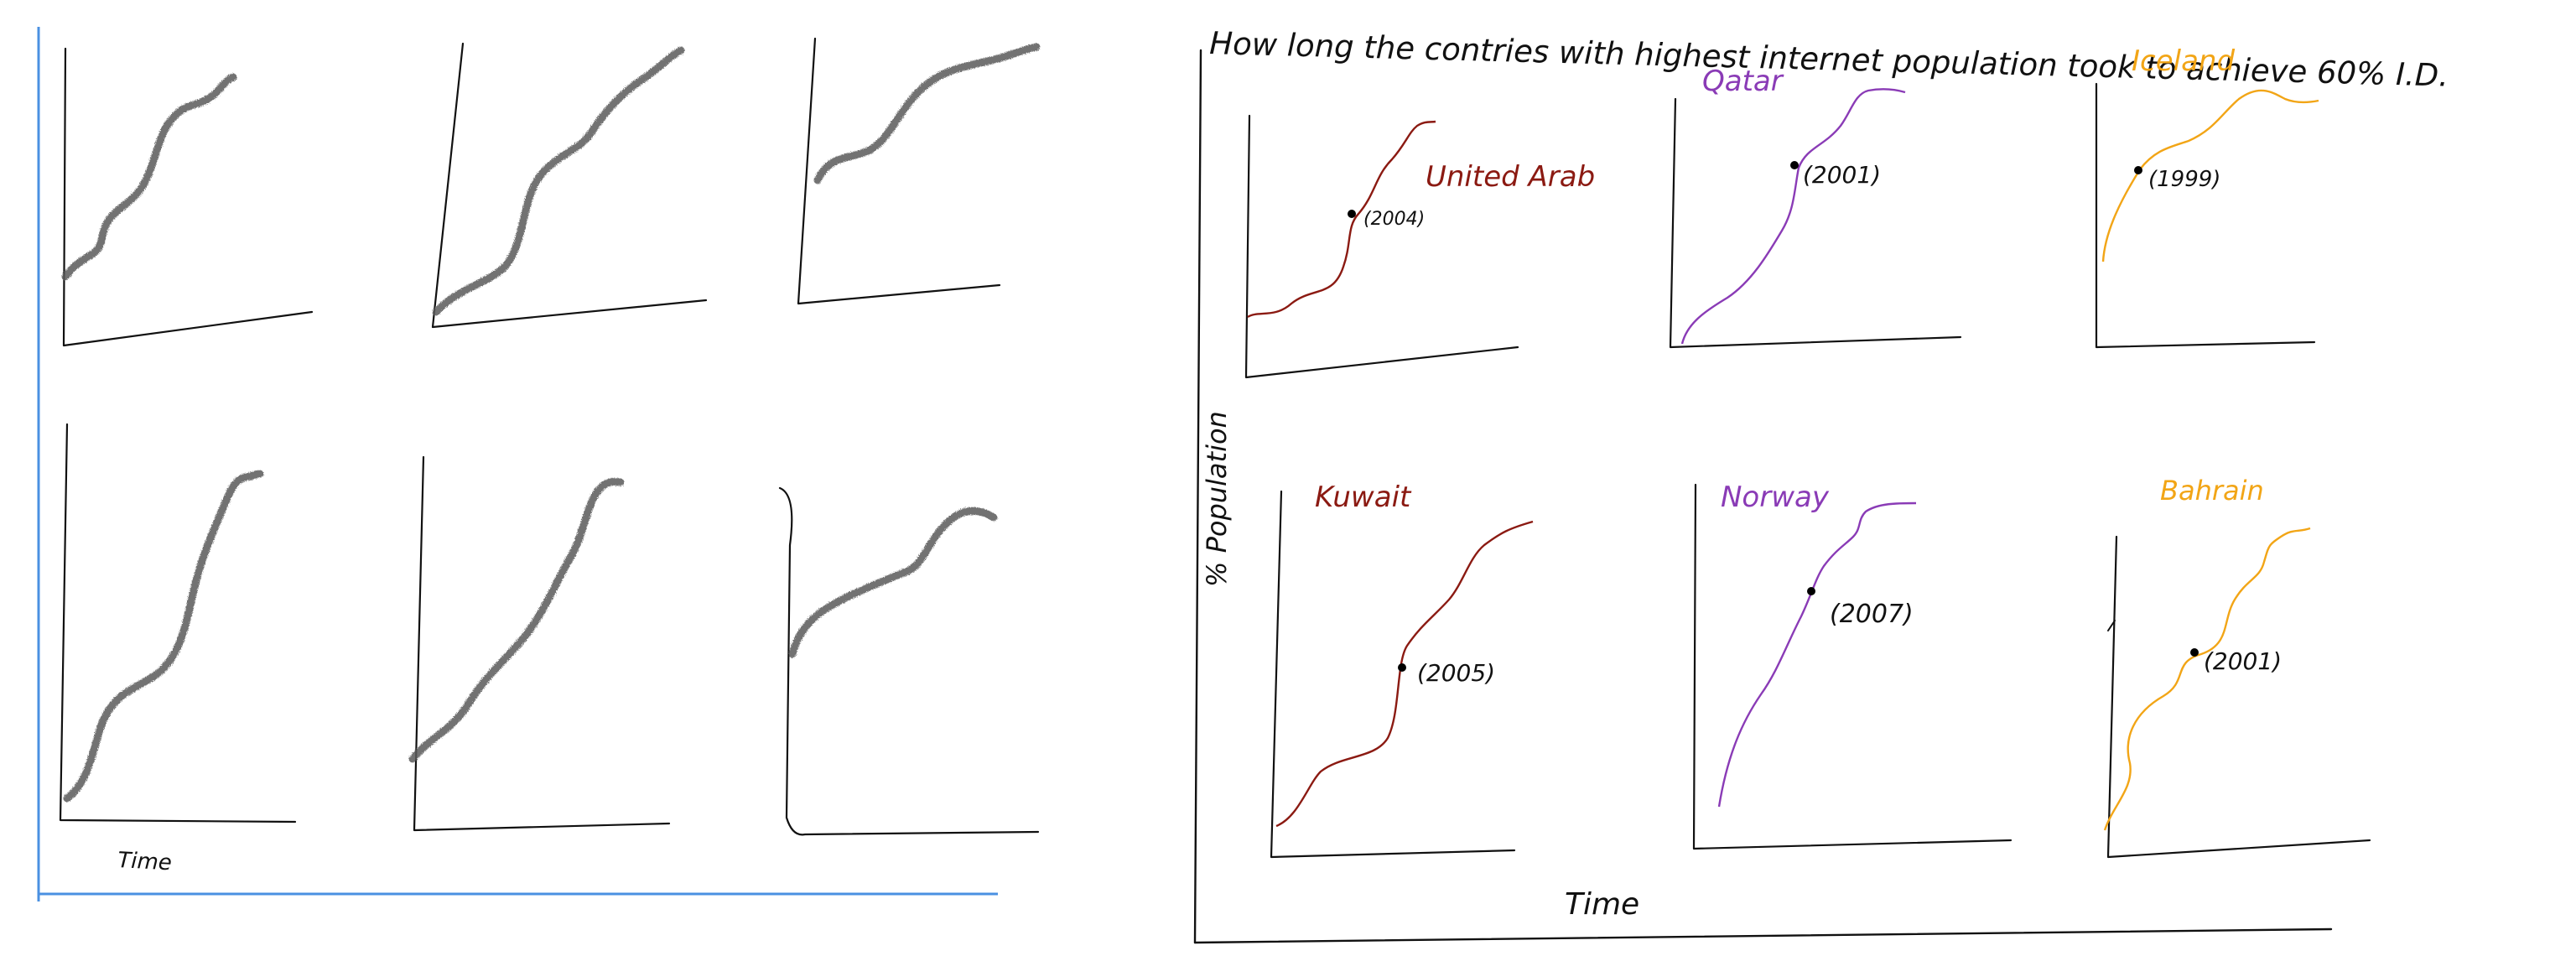 The image size is (2576, 956). What do you see at coordinates (1842, 175) in the screenshot?
I see `qatar-year: (2001)` at bounding box center [1842, 175].